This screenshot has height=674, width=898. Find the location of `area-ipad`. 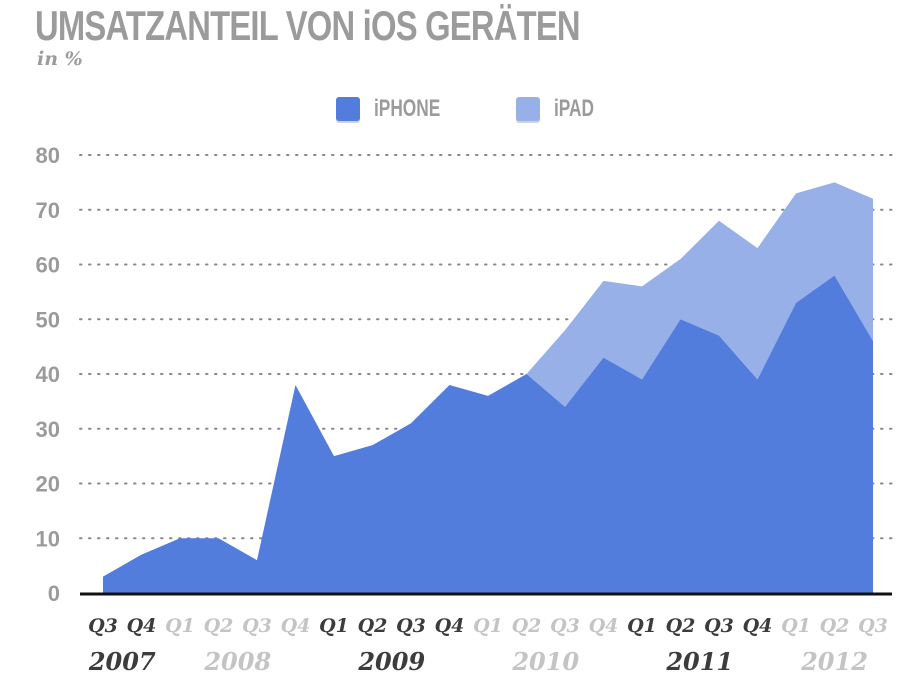

area-ipad is located at coordinates (699, 294).